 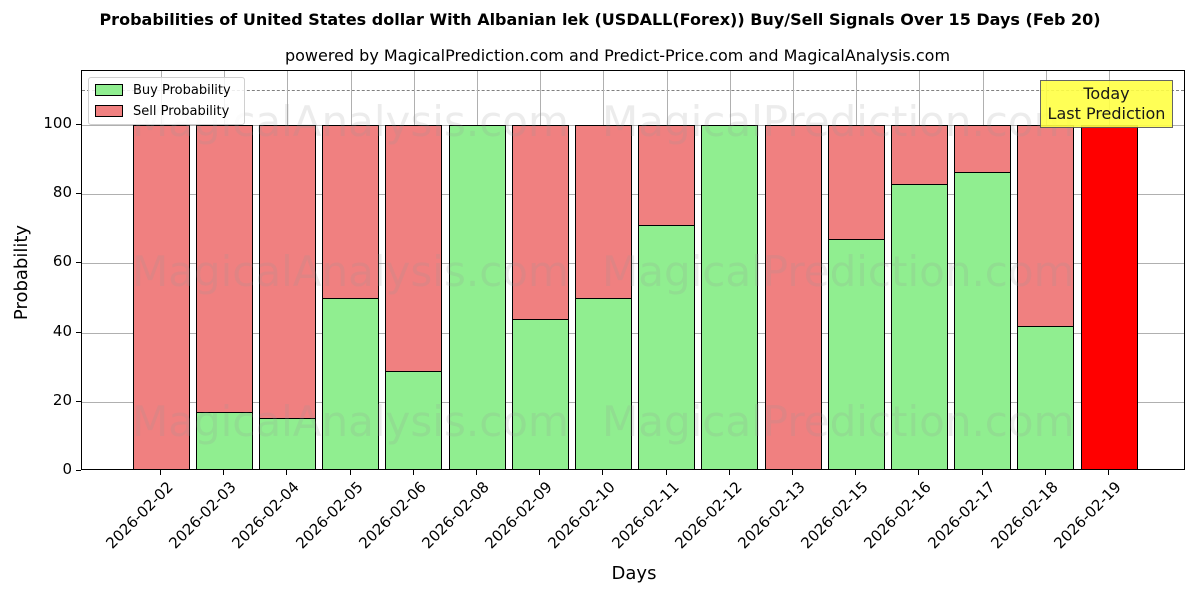 I want to click on legend-sell-label: Sell Probability, so click(x=181, y=111).